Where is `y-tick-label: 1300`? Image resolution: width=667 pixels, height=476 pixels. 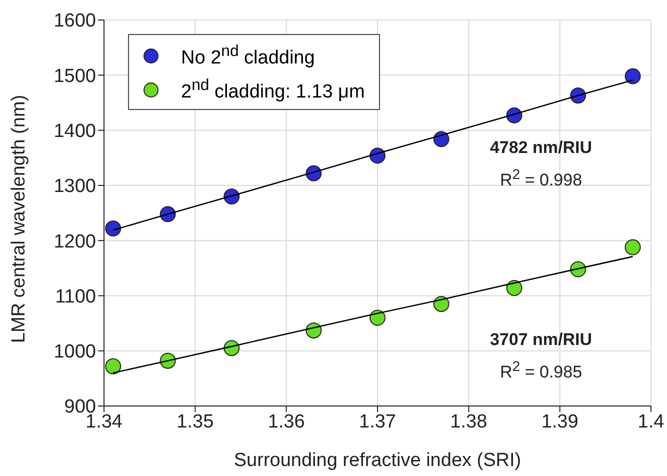
y-tick-label: 1300 is located at coordinates (75, 187).